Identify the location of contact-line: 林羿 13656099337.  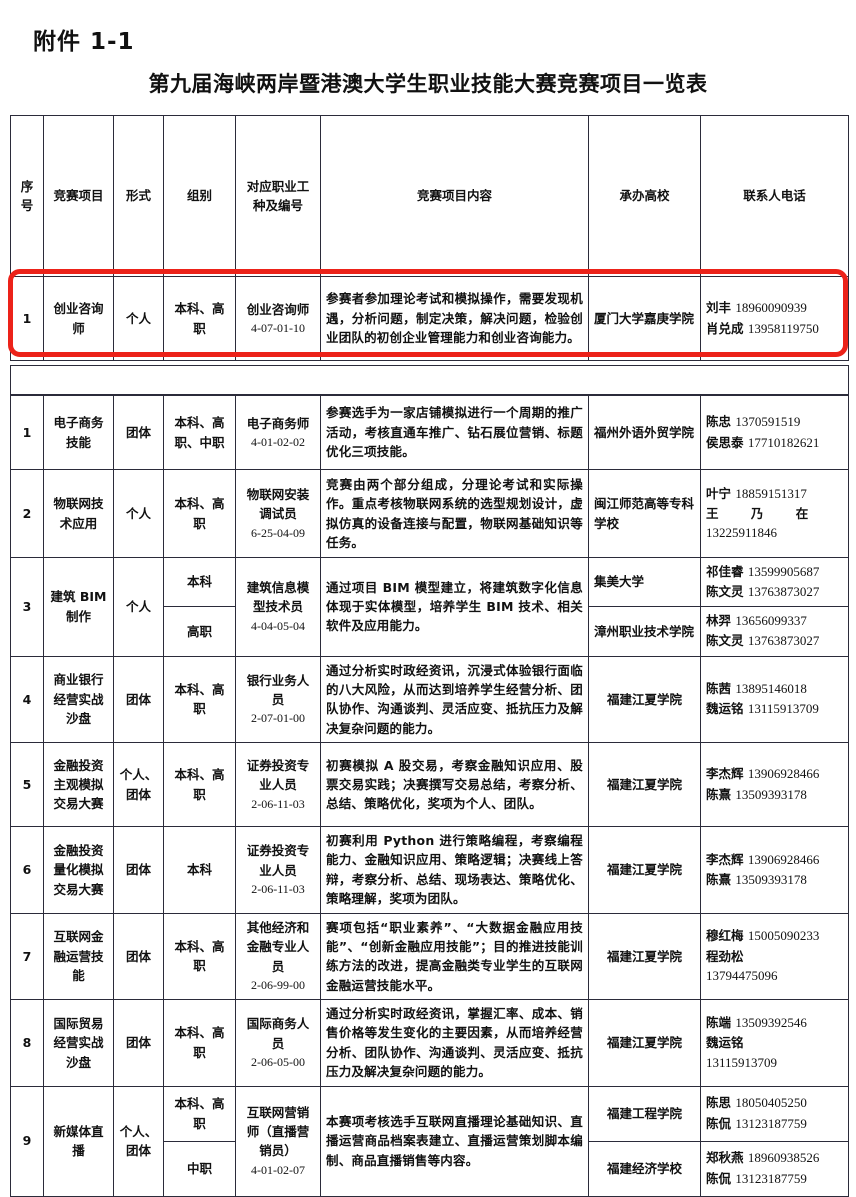
(774, 621).